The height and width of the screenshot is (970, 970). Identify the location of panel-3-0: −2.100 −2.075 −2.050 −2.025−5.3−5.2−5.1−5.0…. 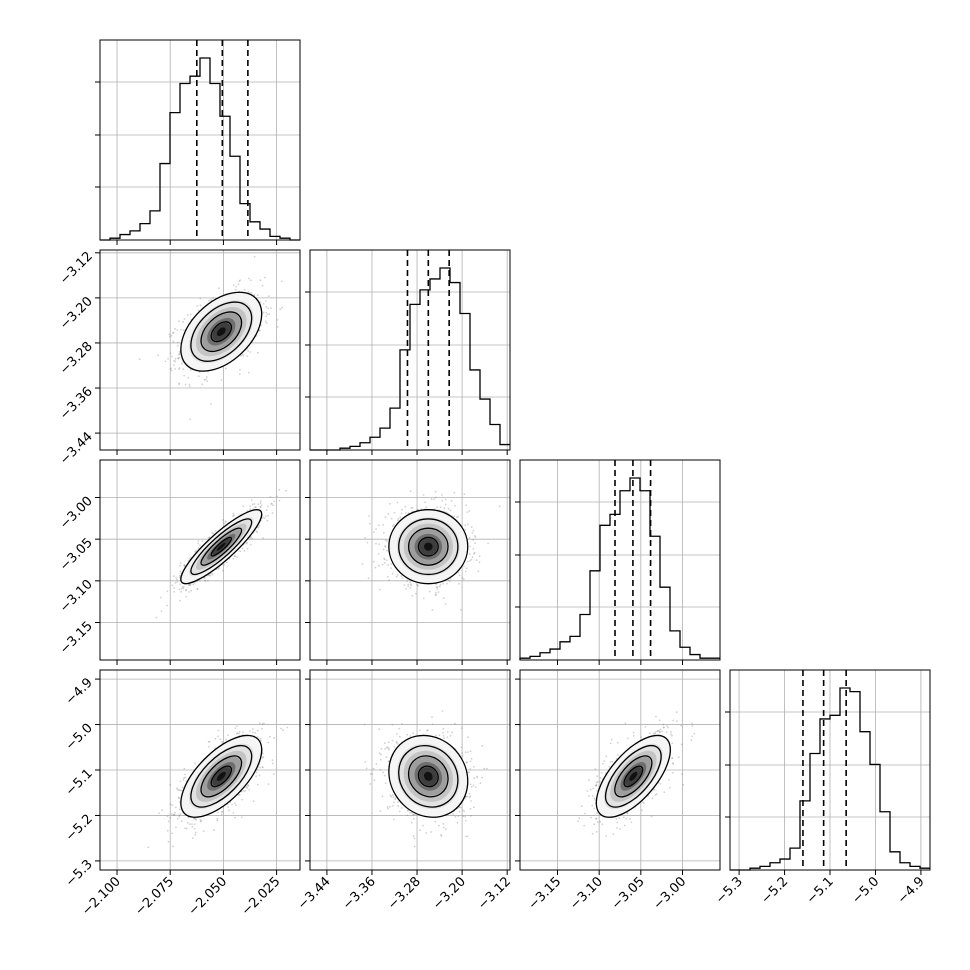
(182, 794).